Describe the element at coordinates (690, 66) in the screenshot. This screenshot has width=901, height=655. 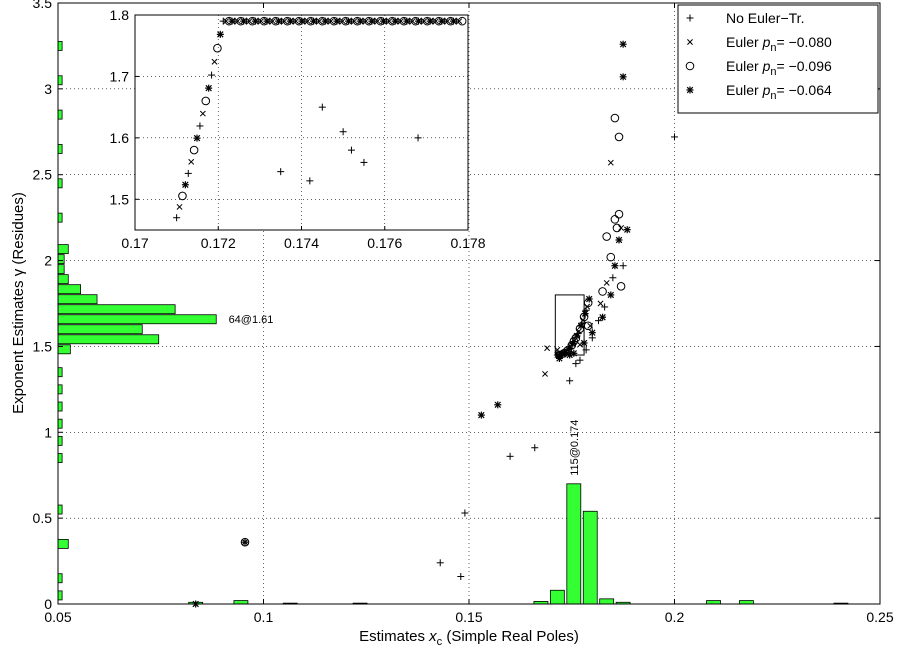
I see `legend-marker-ring` at that location.